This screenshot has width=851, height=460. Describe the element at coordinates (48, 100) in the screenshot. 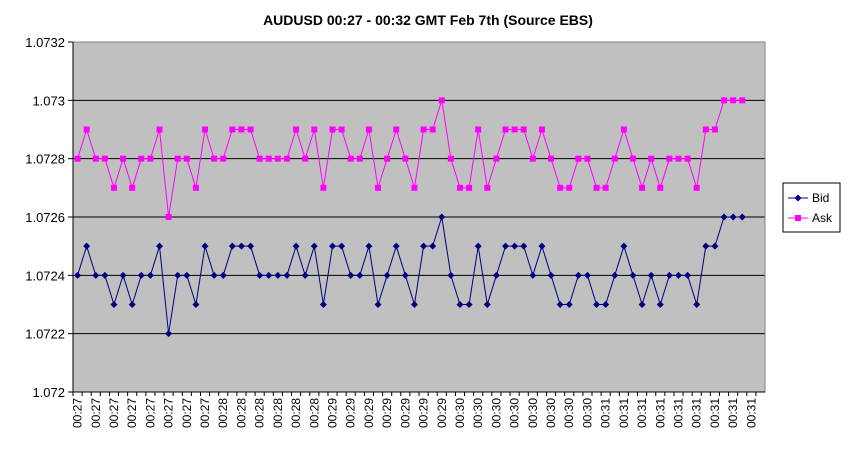

I see `y-tick-label: 1.073` at that location.